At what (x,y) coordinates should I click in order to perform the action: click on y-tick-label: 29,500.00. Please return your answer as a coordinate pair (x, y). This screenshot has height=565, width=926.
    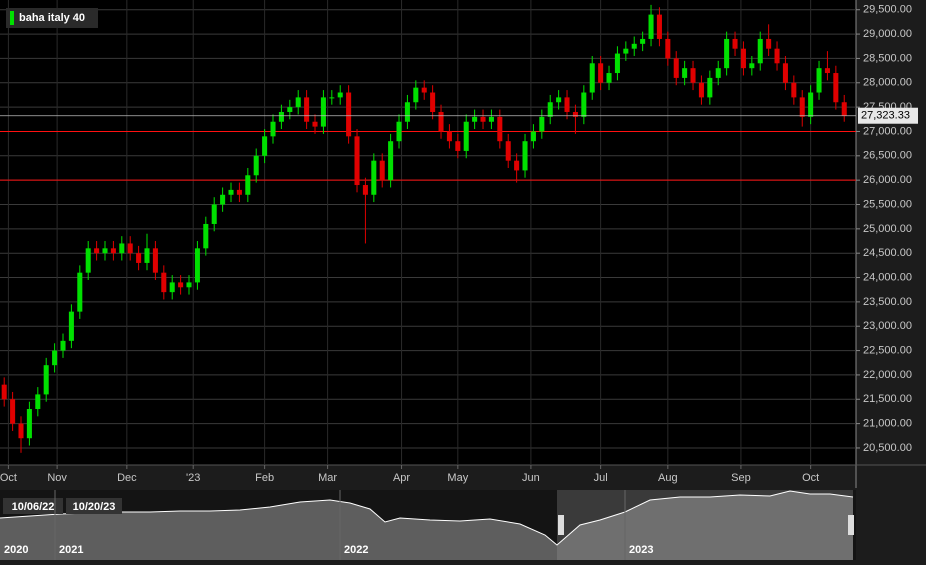
    Looking at the image, I should click on (887, 10).